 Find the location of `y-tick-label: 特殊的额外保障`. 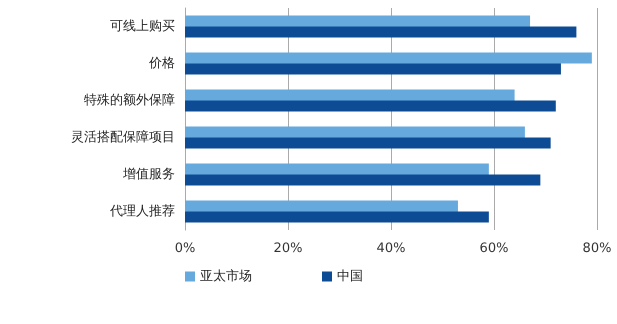

y-tick-label: 特殊的额外保障 is located at coordinates (129, 100).